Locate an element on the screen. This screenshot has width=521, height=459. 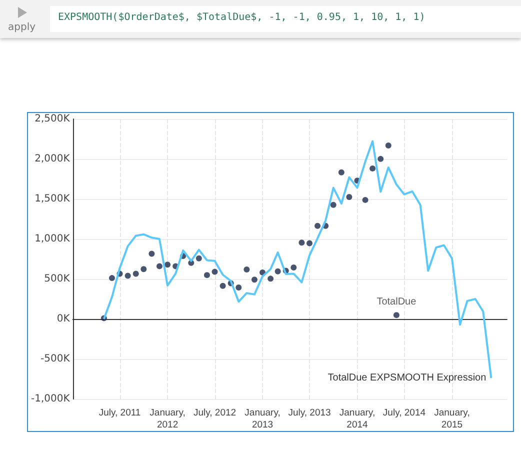
y-tick-label: 2,000K is located at coordinates (52, 159).